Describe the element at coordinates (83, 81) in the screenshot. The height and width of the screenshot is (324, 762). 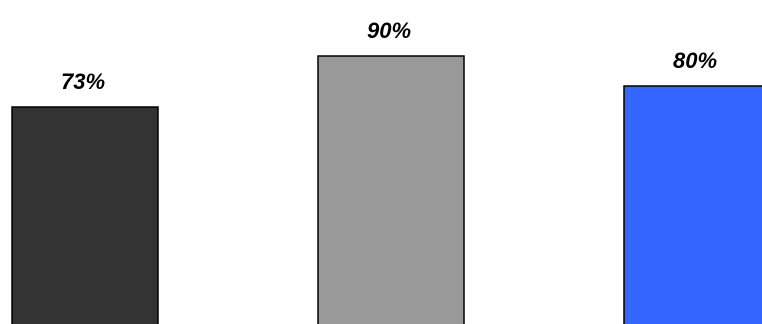
I see `data-label-73-percent: 73%` at that location.